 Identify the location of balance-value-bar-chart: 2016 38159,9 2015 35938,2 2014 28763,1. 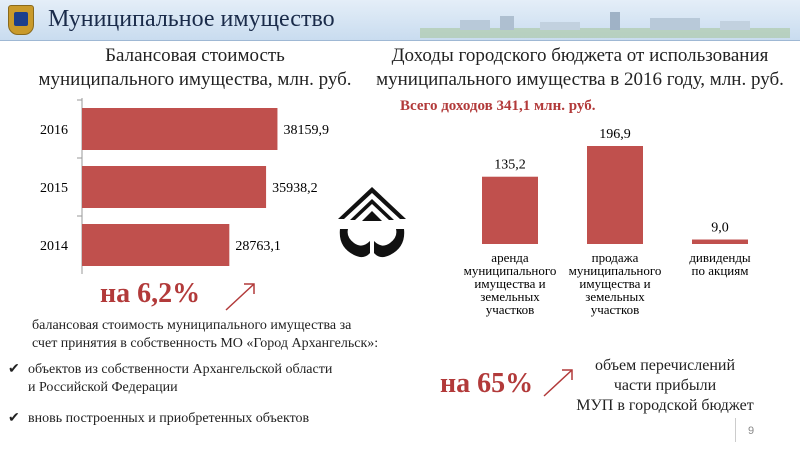
(184, 186).